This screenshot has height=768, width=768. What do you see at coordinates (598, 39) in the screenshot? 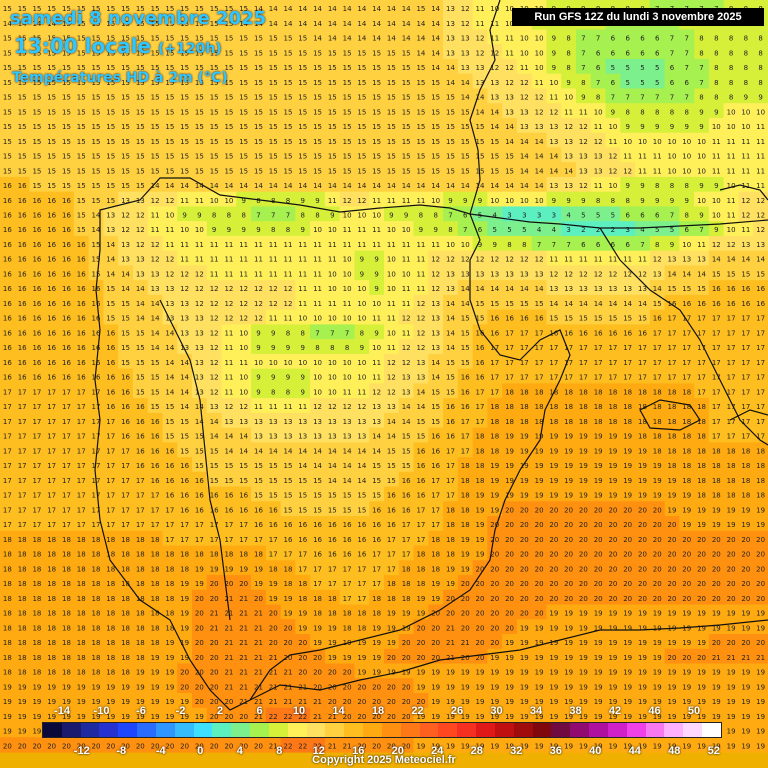
I see `temp-value: 7` at bounding box center [598, 39].